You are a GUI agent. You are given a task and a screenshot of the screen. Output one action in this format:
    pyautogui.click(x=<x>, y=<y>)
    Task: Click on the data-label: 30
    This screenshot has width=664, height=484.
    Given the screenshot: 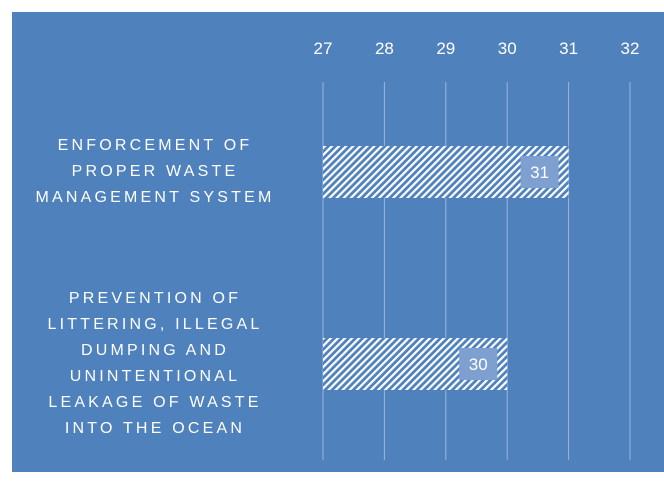 What is the action you would take?
    pyautogui.click(x=478, y=364)
    